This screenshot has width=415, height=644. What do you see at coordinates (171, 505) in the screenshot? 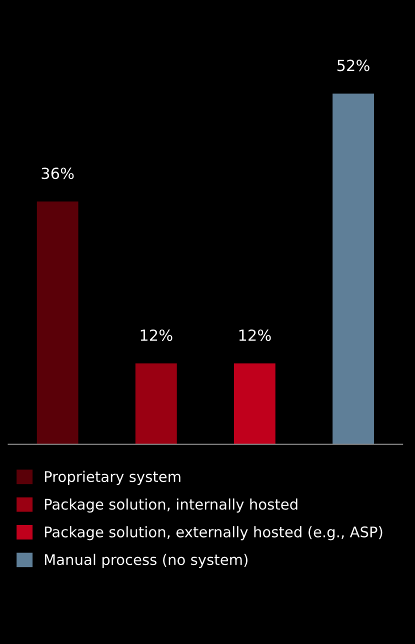
I see `legend-label: Package solution, internally hosted` at bounding box center [171, 505].